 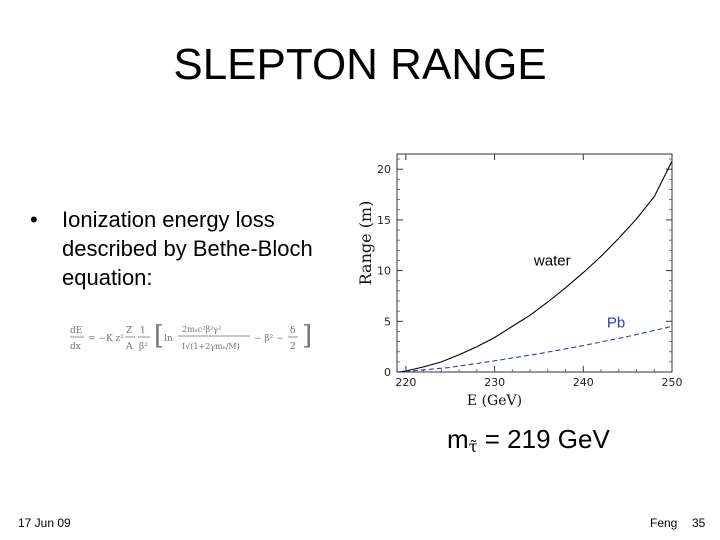 I want to click on svg-text: = −K z², so click(x=106, y=339).